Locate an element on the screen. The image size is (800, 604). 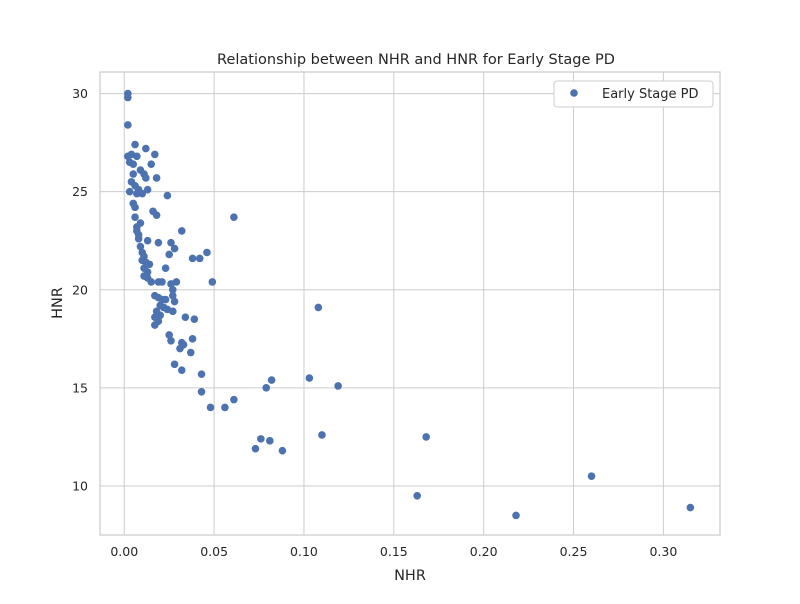
y-tick-label: 10 is located at coordinates (80, 485).